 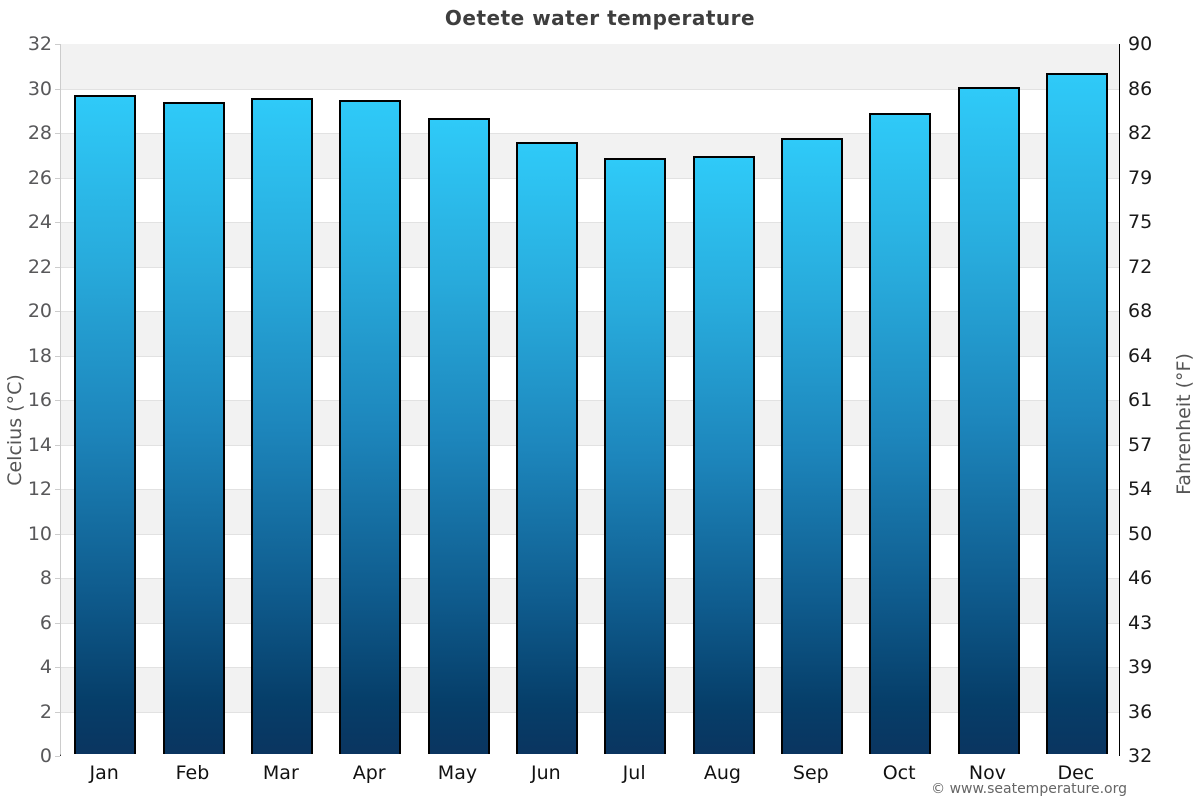 I want to click on bar-oct, so click(x=900, y=433).